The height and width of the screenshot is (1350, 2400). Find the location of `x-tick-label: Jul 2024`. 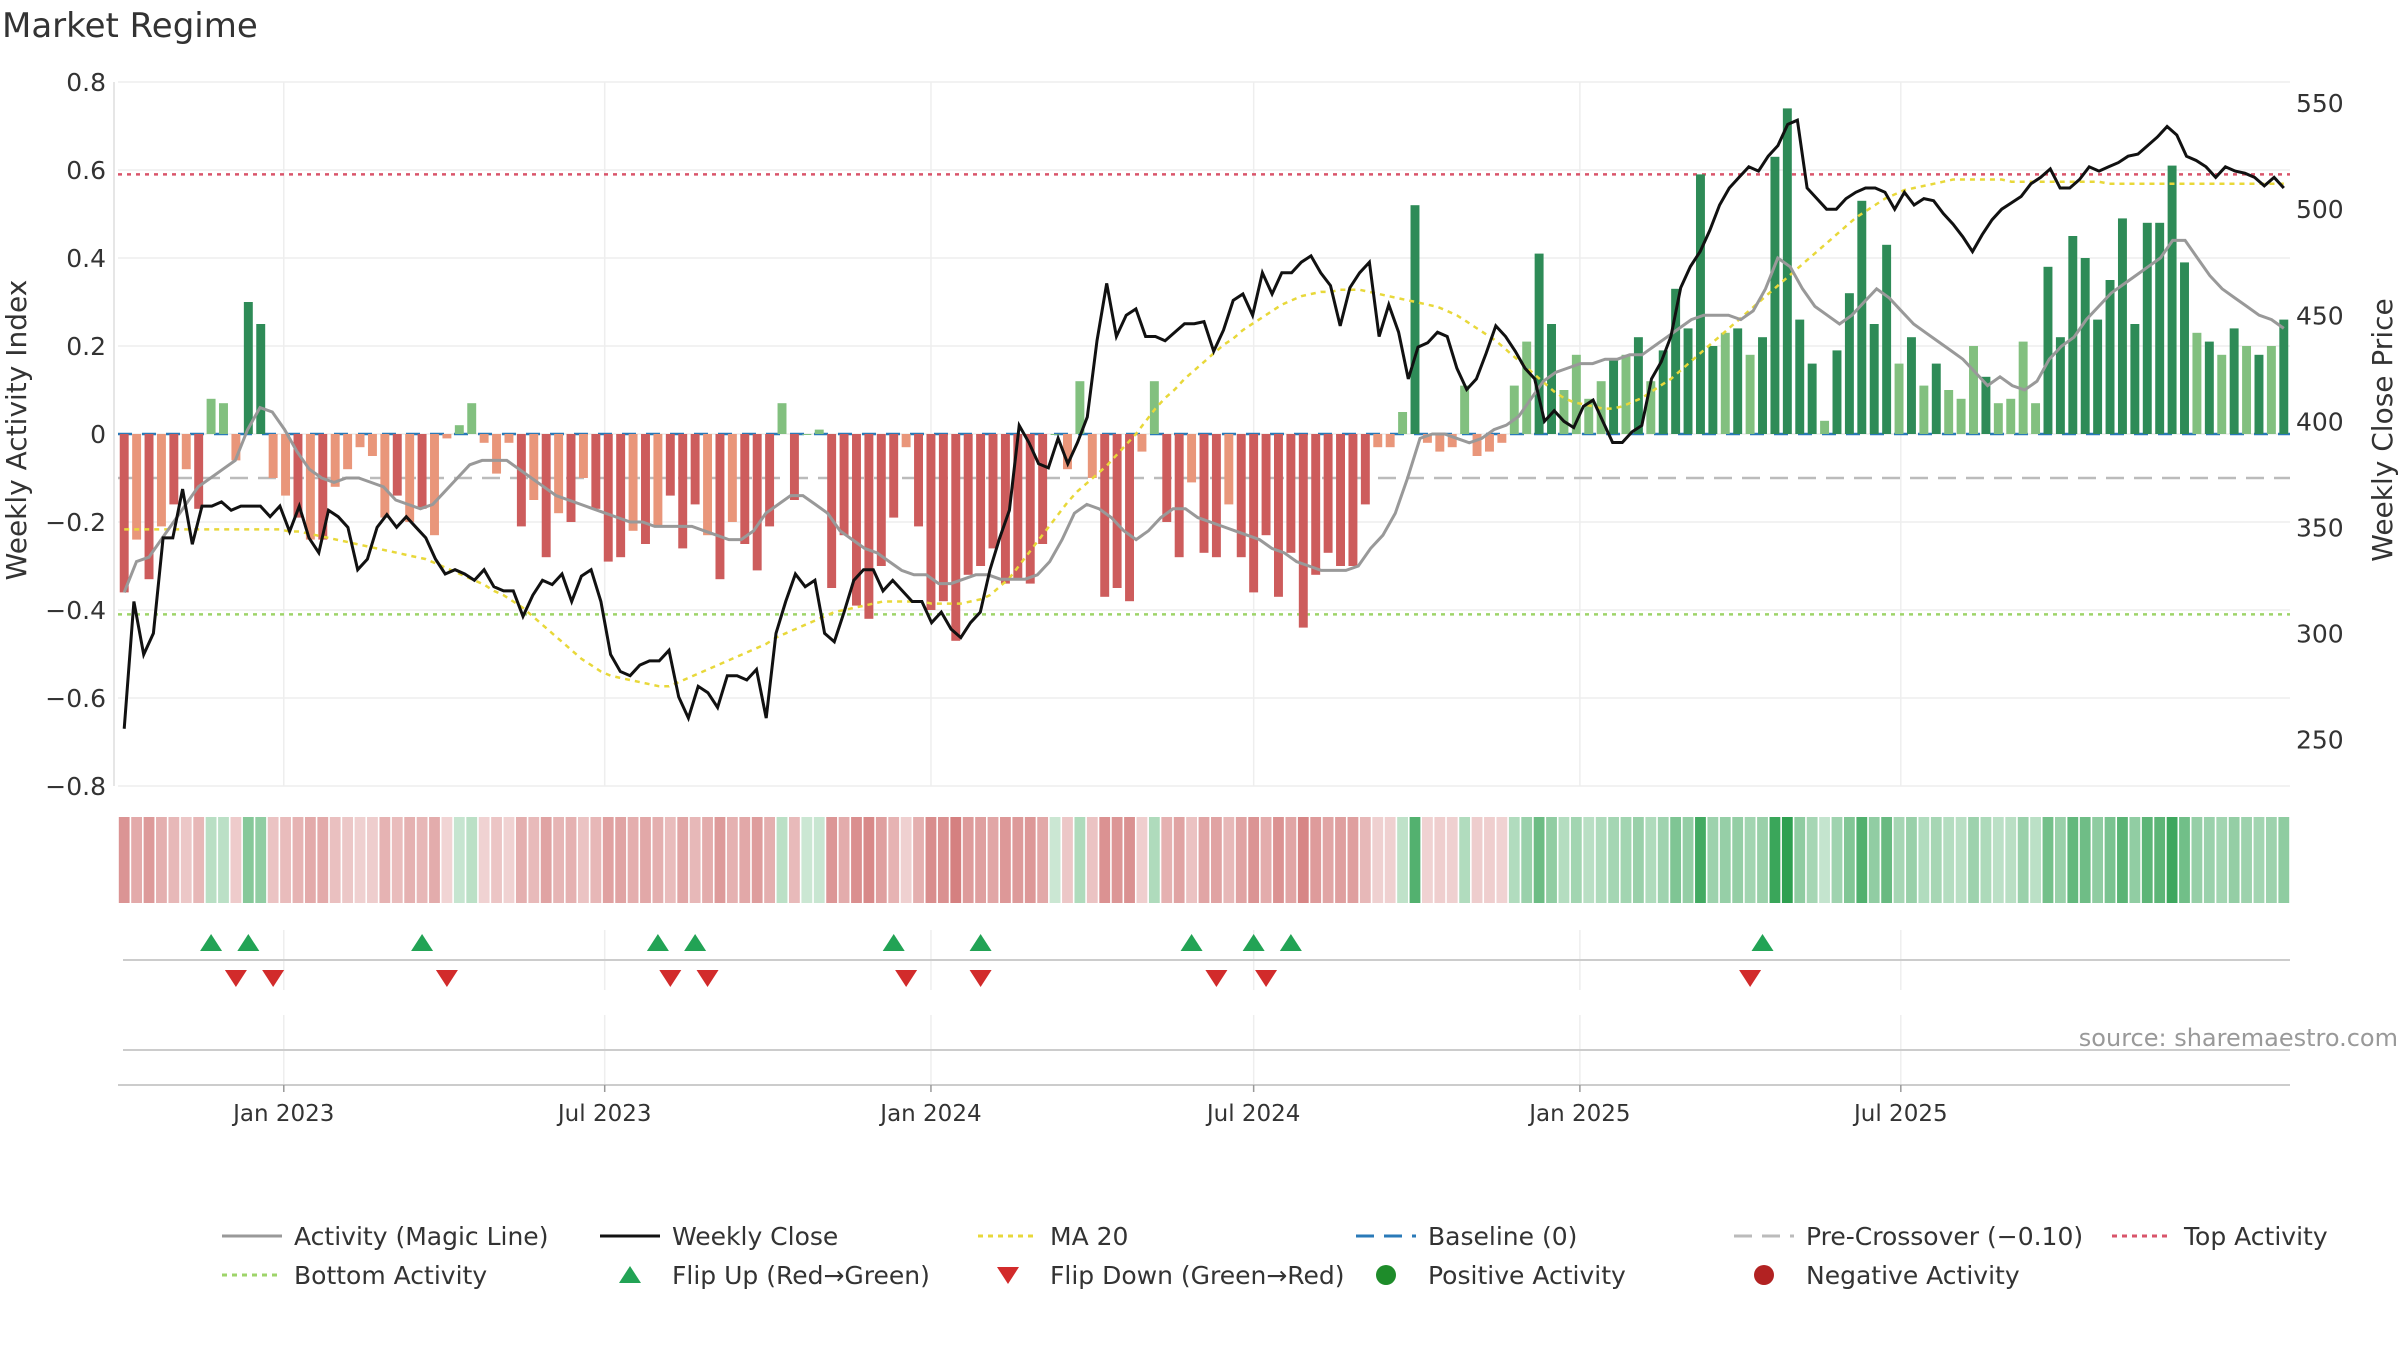

x-tick-label: Jul 2024 is located at coordinates (1253, 1114).